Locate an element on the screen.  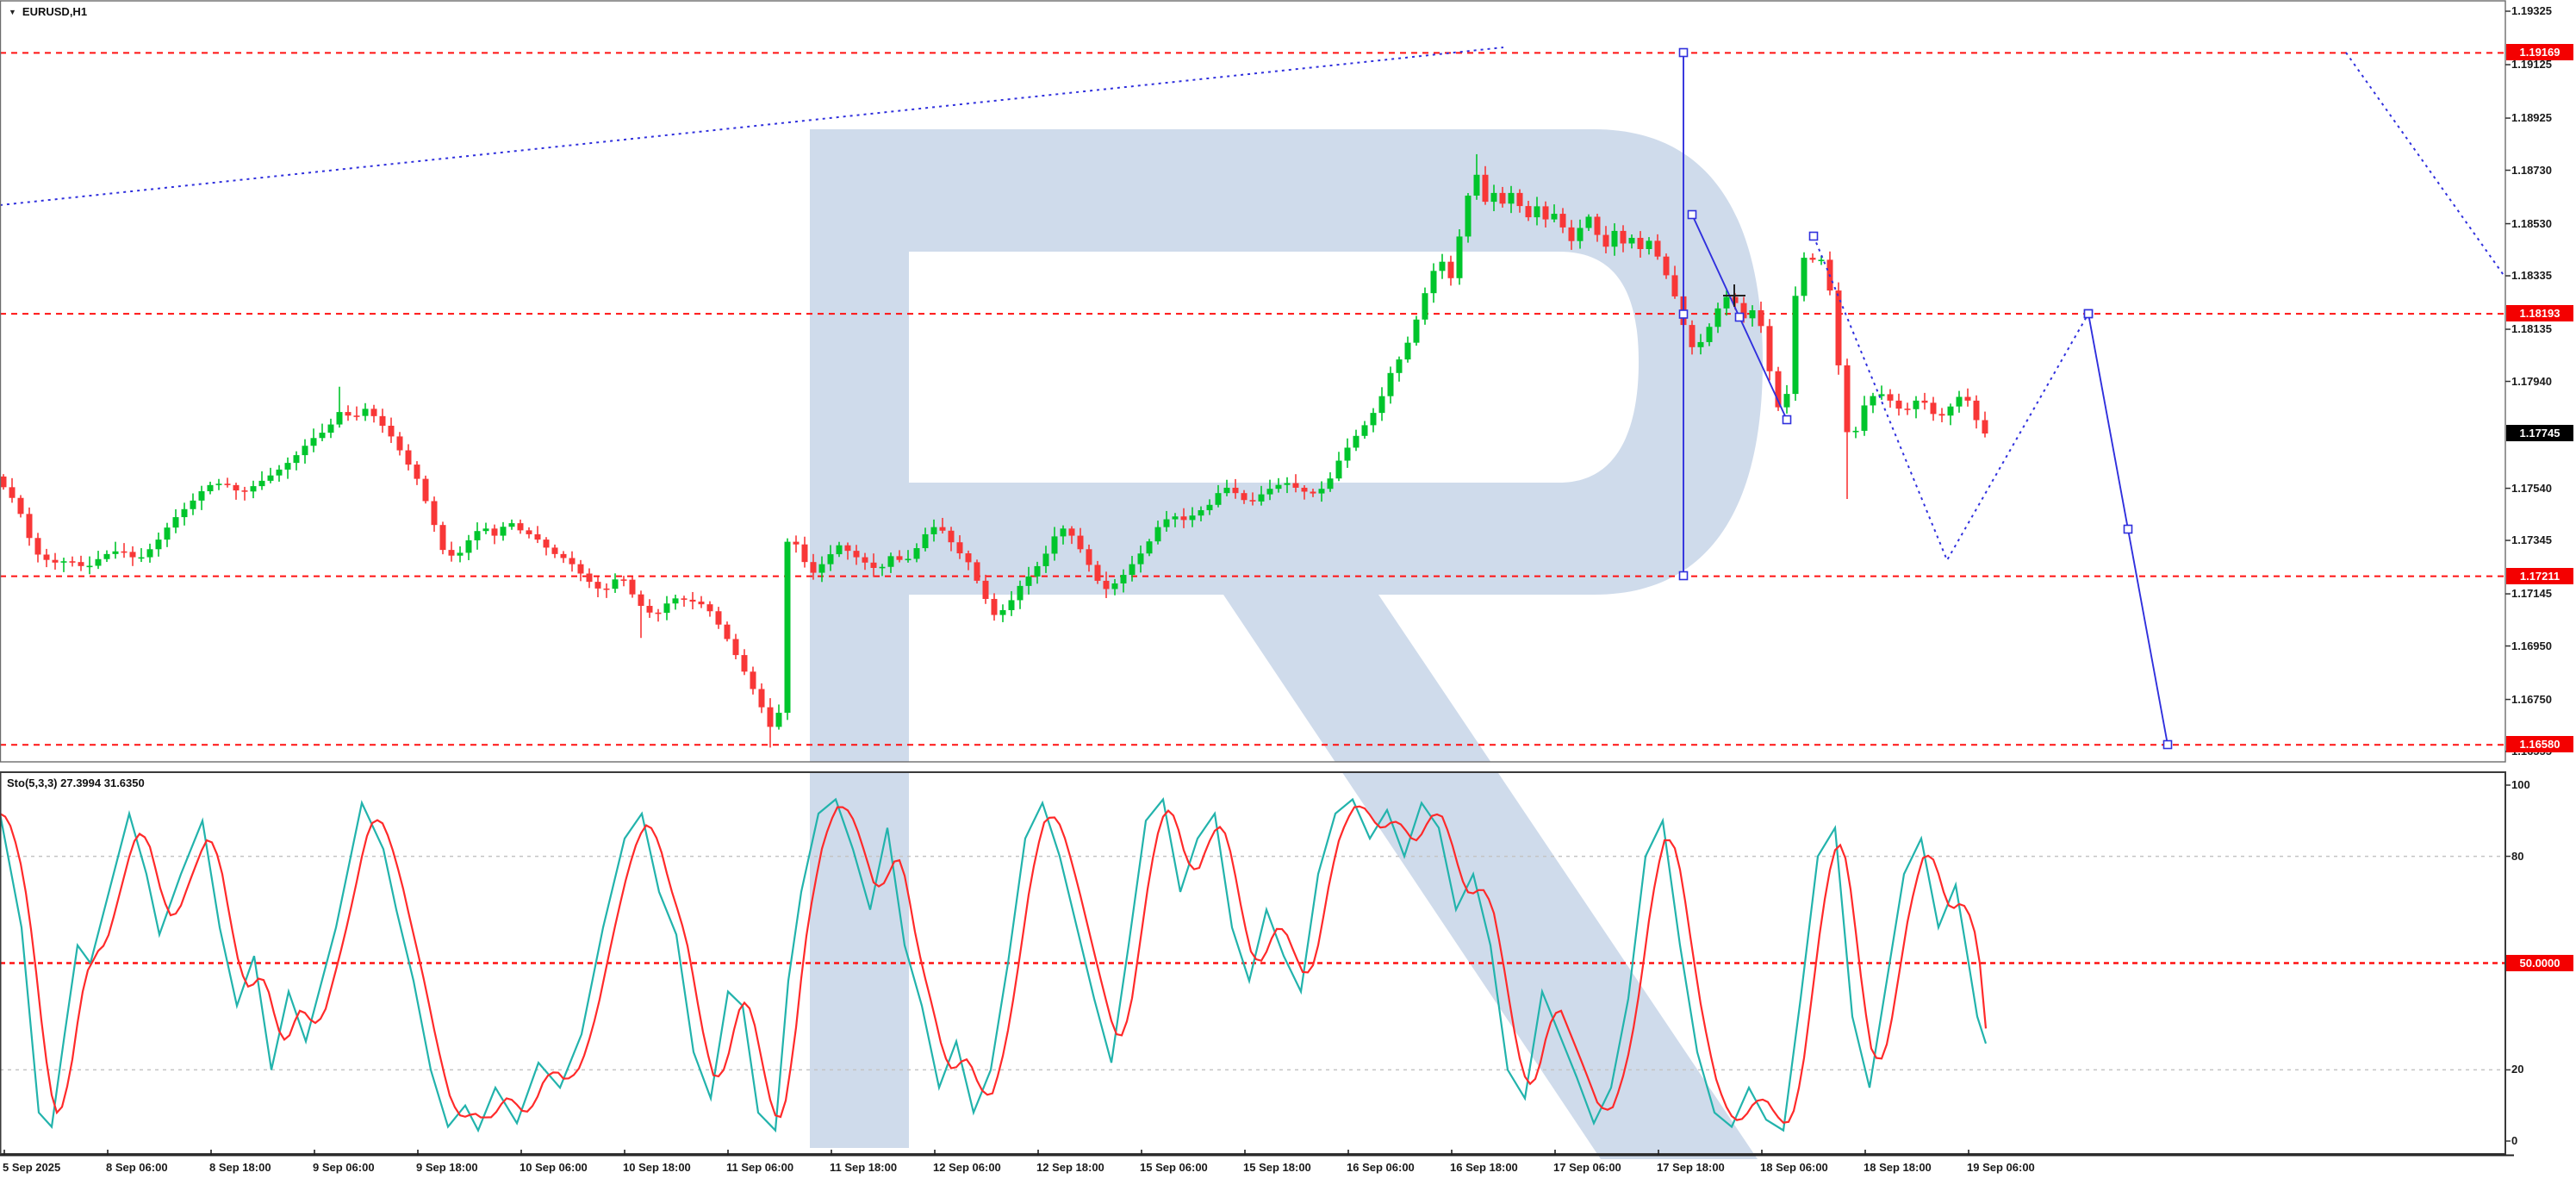
time-axis-label: 18 Sep 06:00 is located at coordinates (1794, 1167).